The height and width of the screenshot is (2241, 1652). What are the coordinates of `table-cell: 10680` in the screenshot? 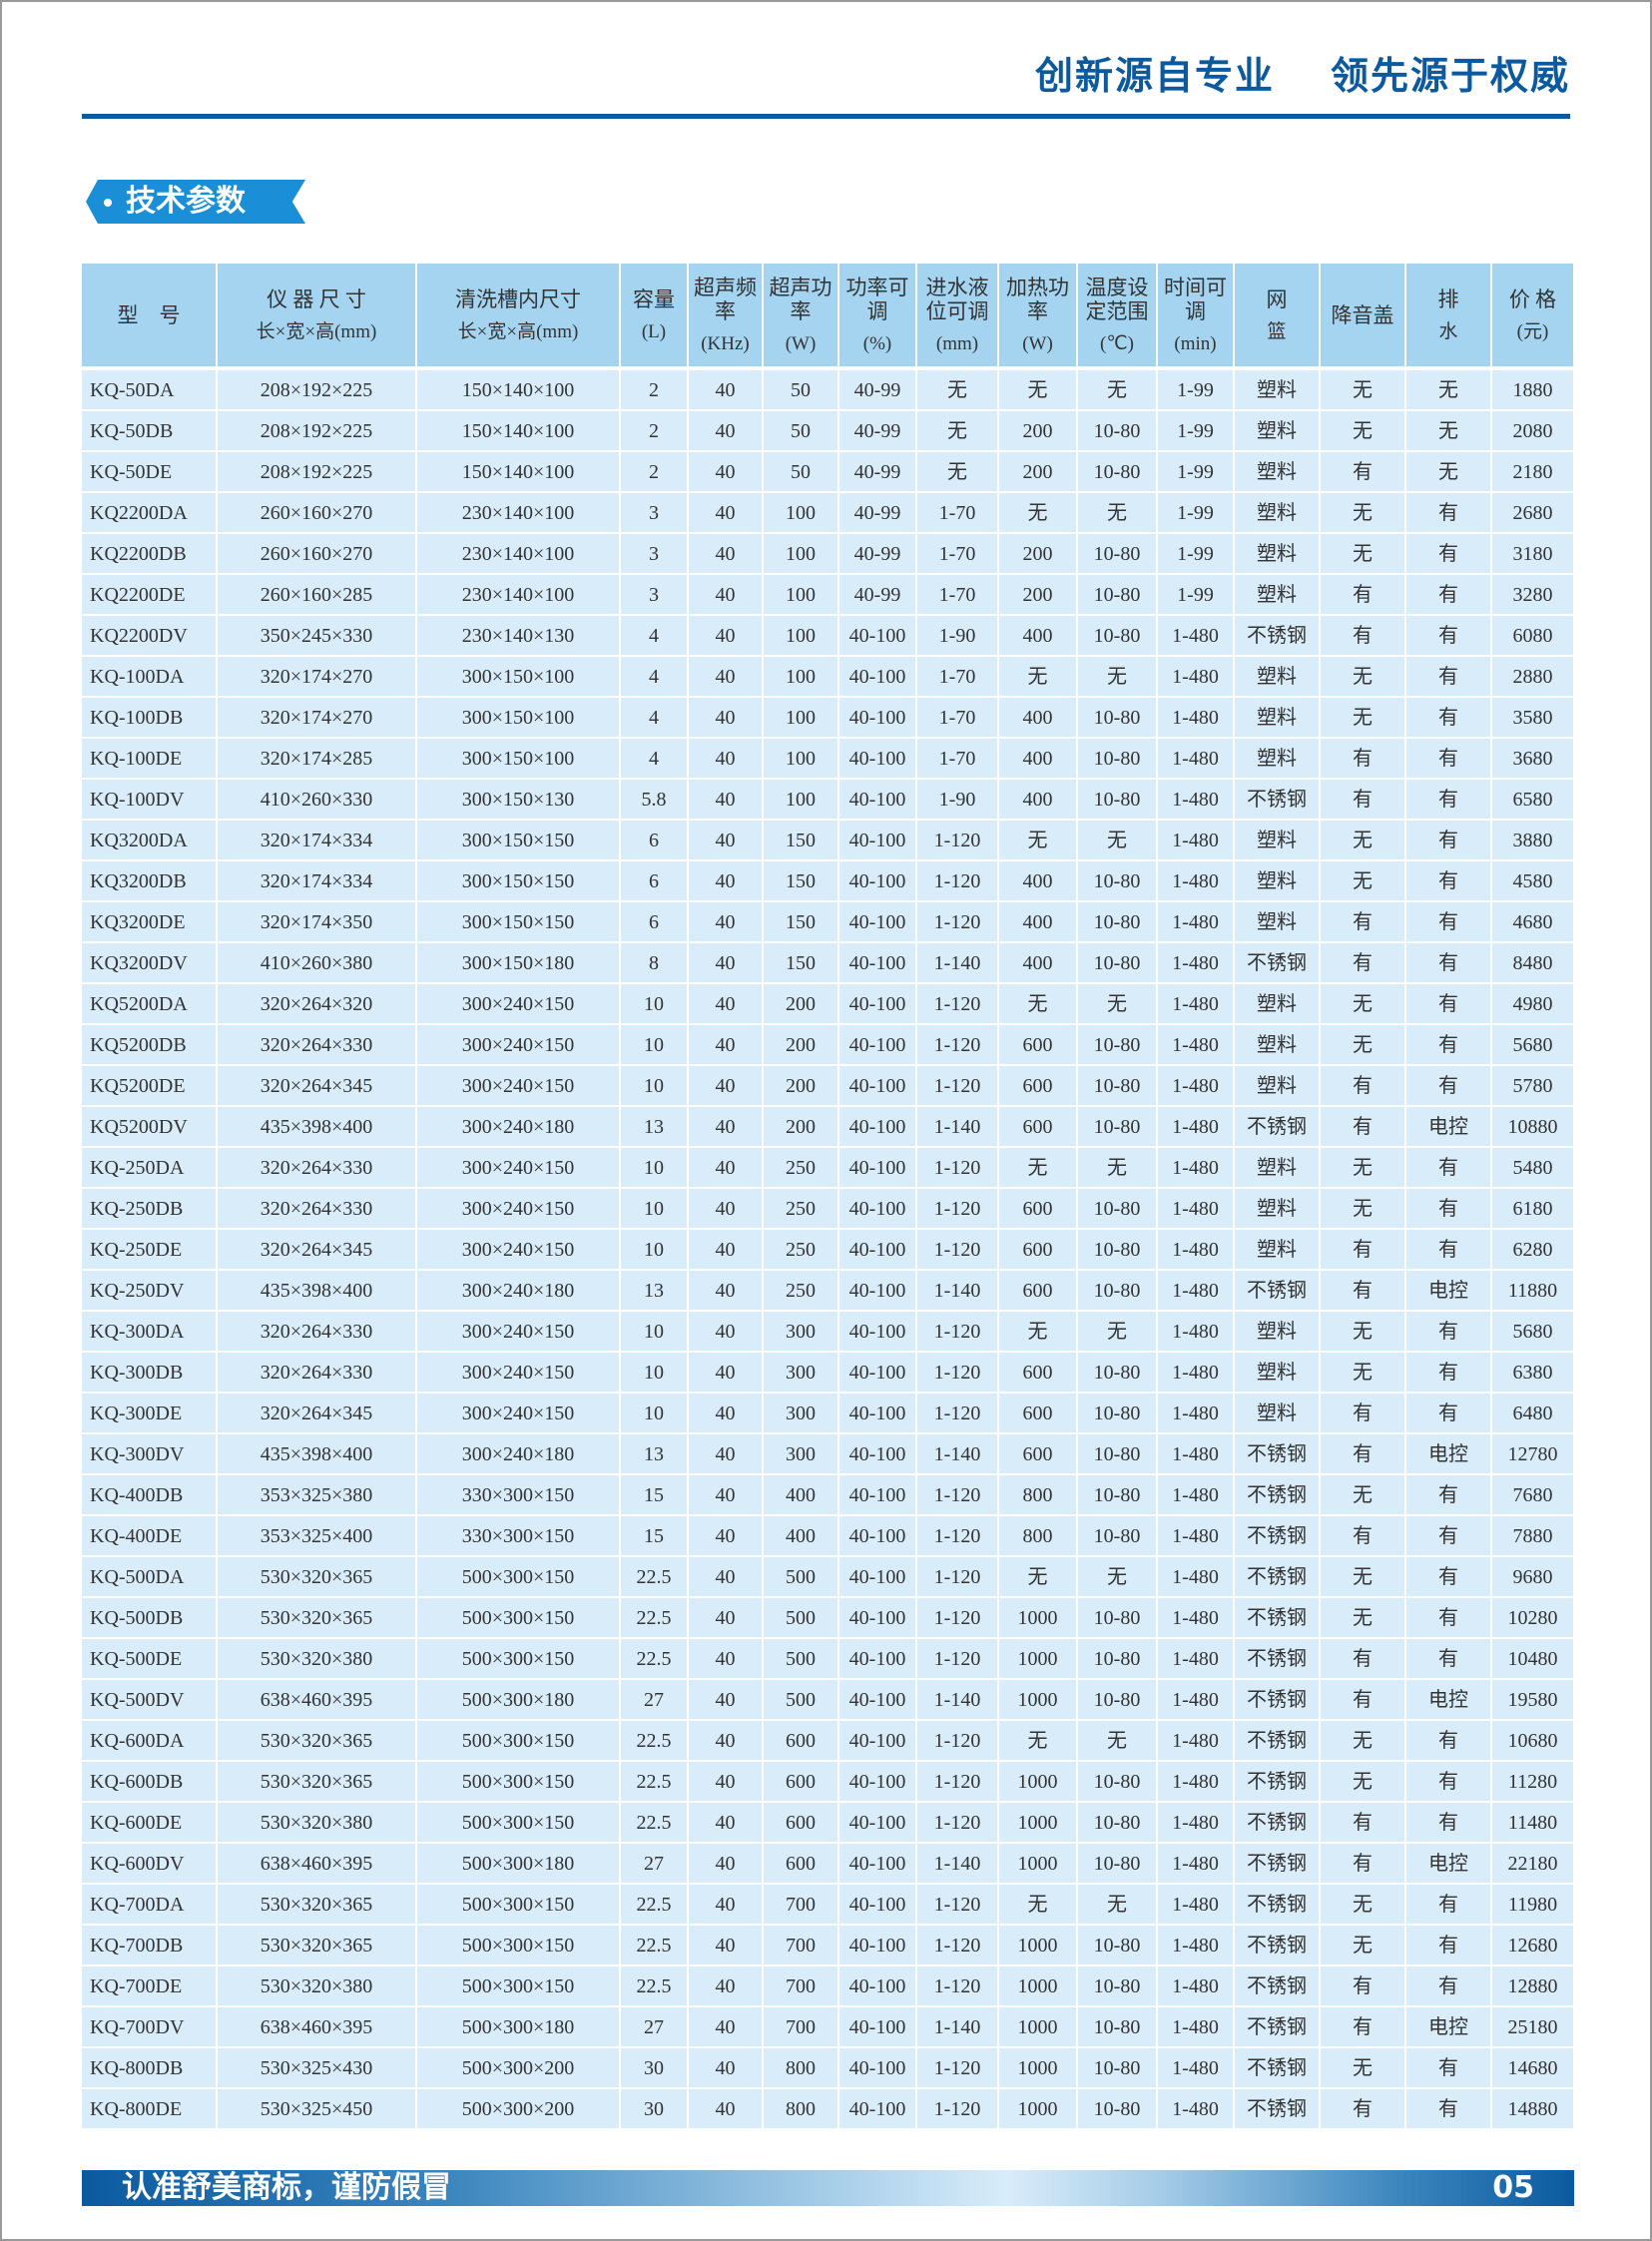 It's located at (1533, 1741).